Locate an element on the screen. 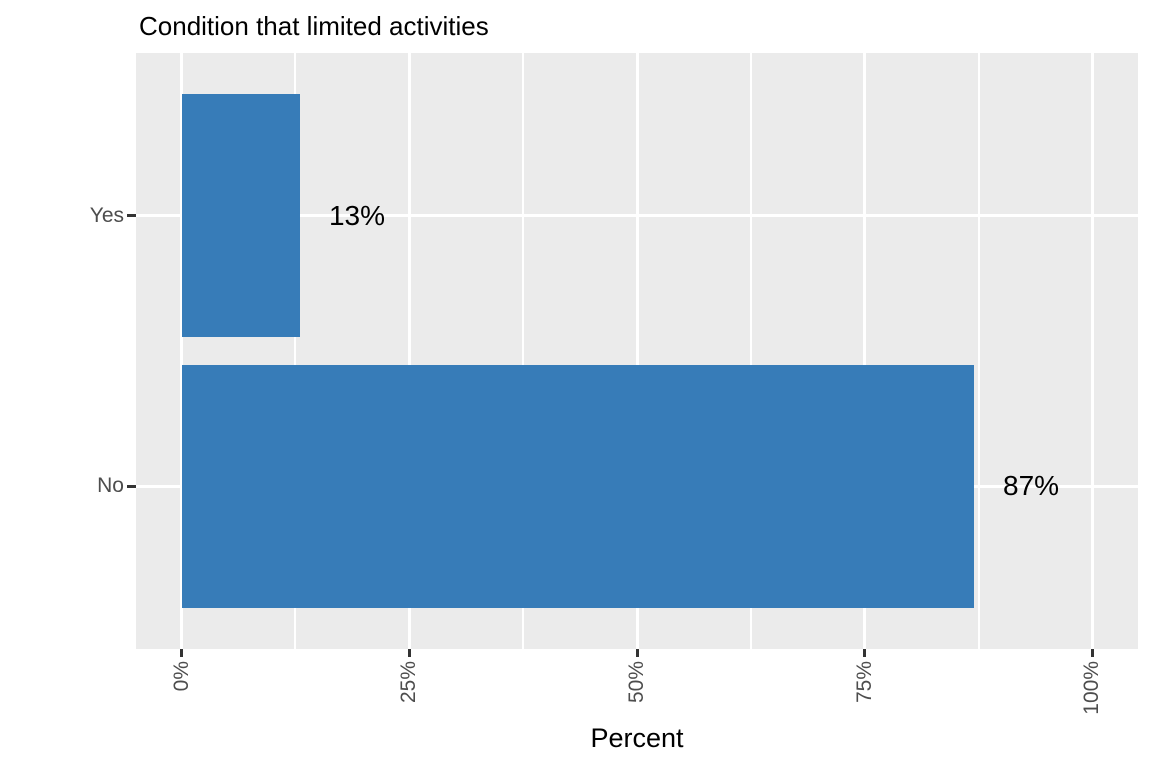 The width and height of the screenshot is (1152, 768). x-axis-title: Percent is located at coordinates (637, 738).